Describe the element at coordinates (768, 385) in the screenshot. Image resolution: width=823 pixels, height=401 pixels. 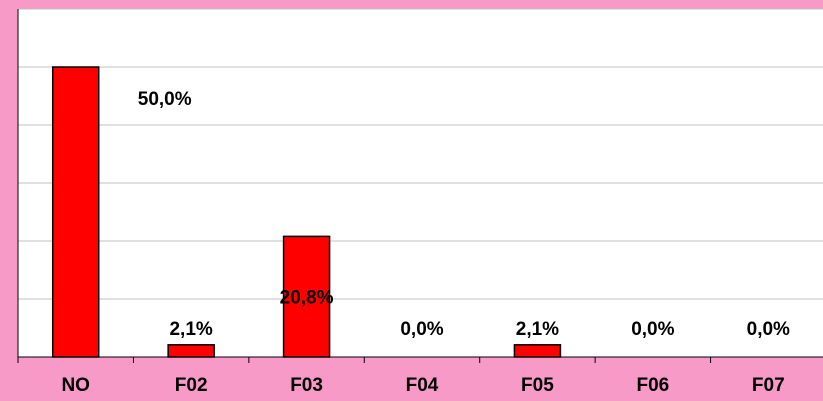
I see `x-tick-label: F07` at that location.